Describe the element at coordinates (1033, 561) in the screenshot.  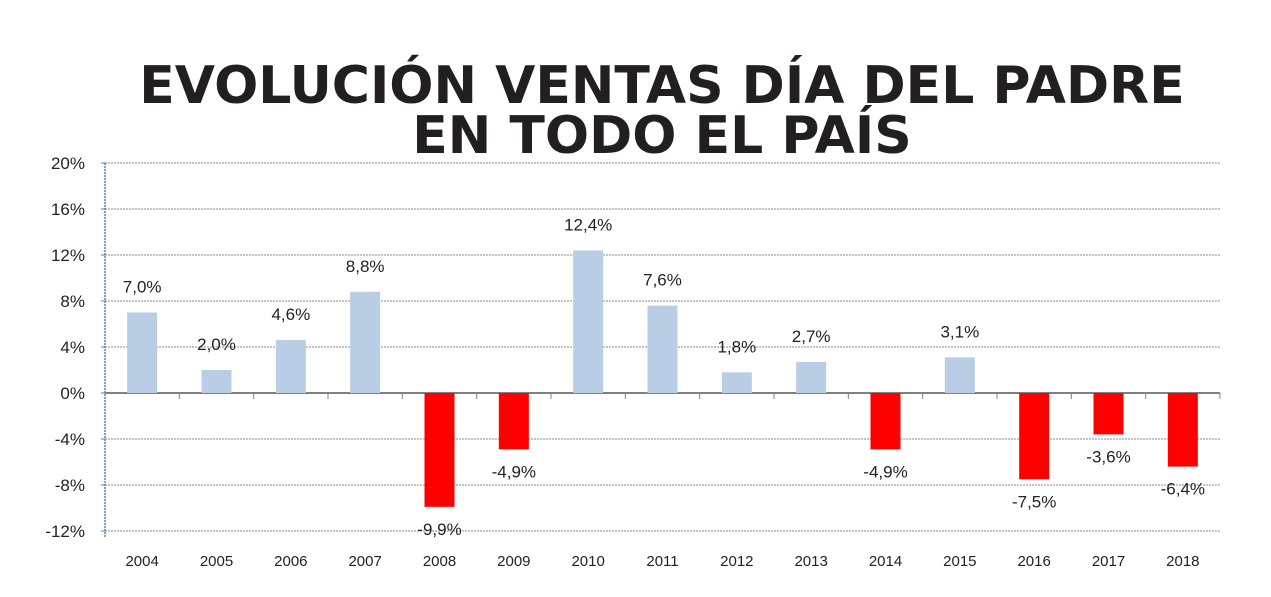
I see `x-tick-label: 2016` at that location.